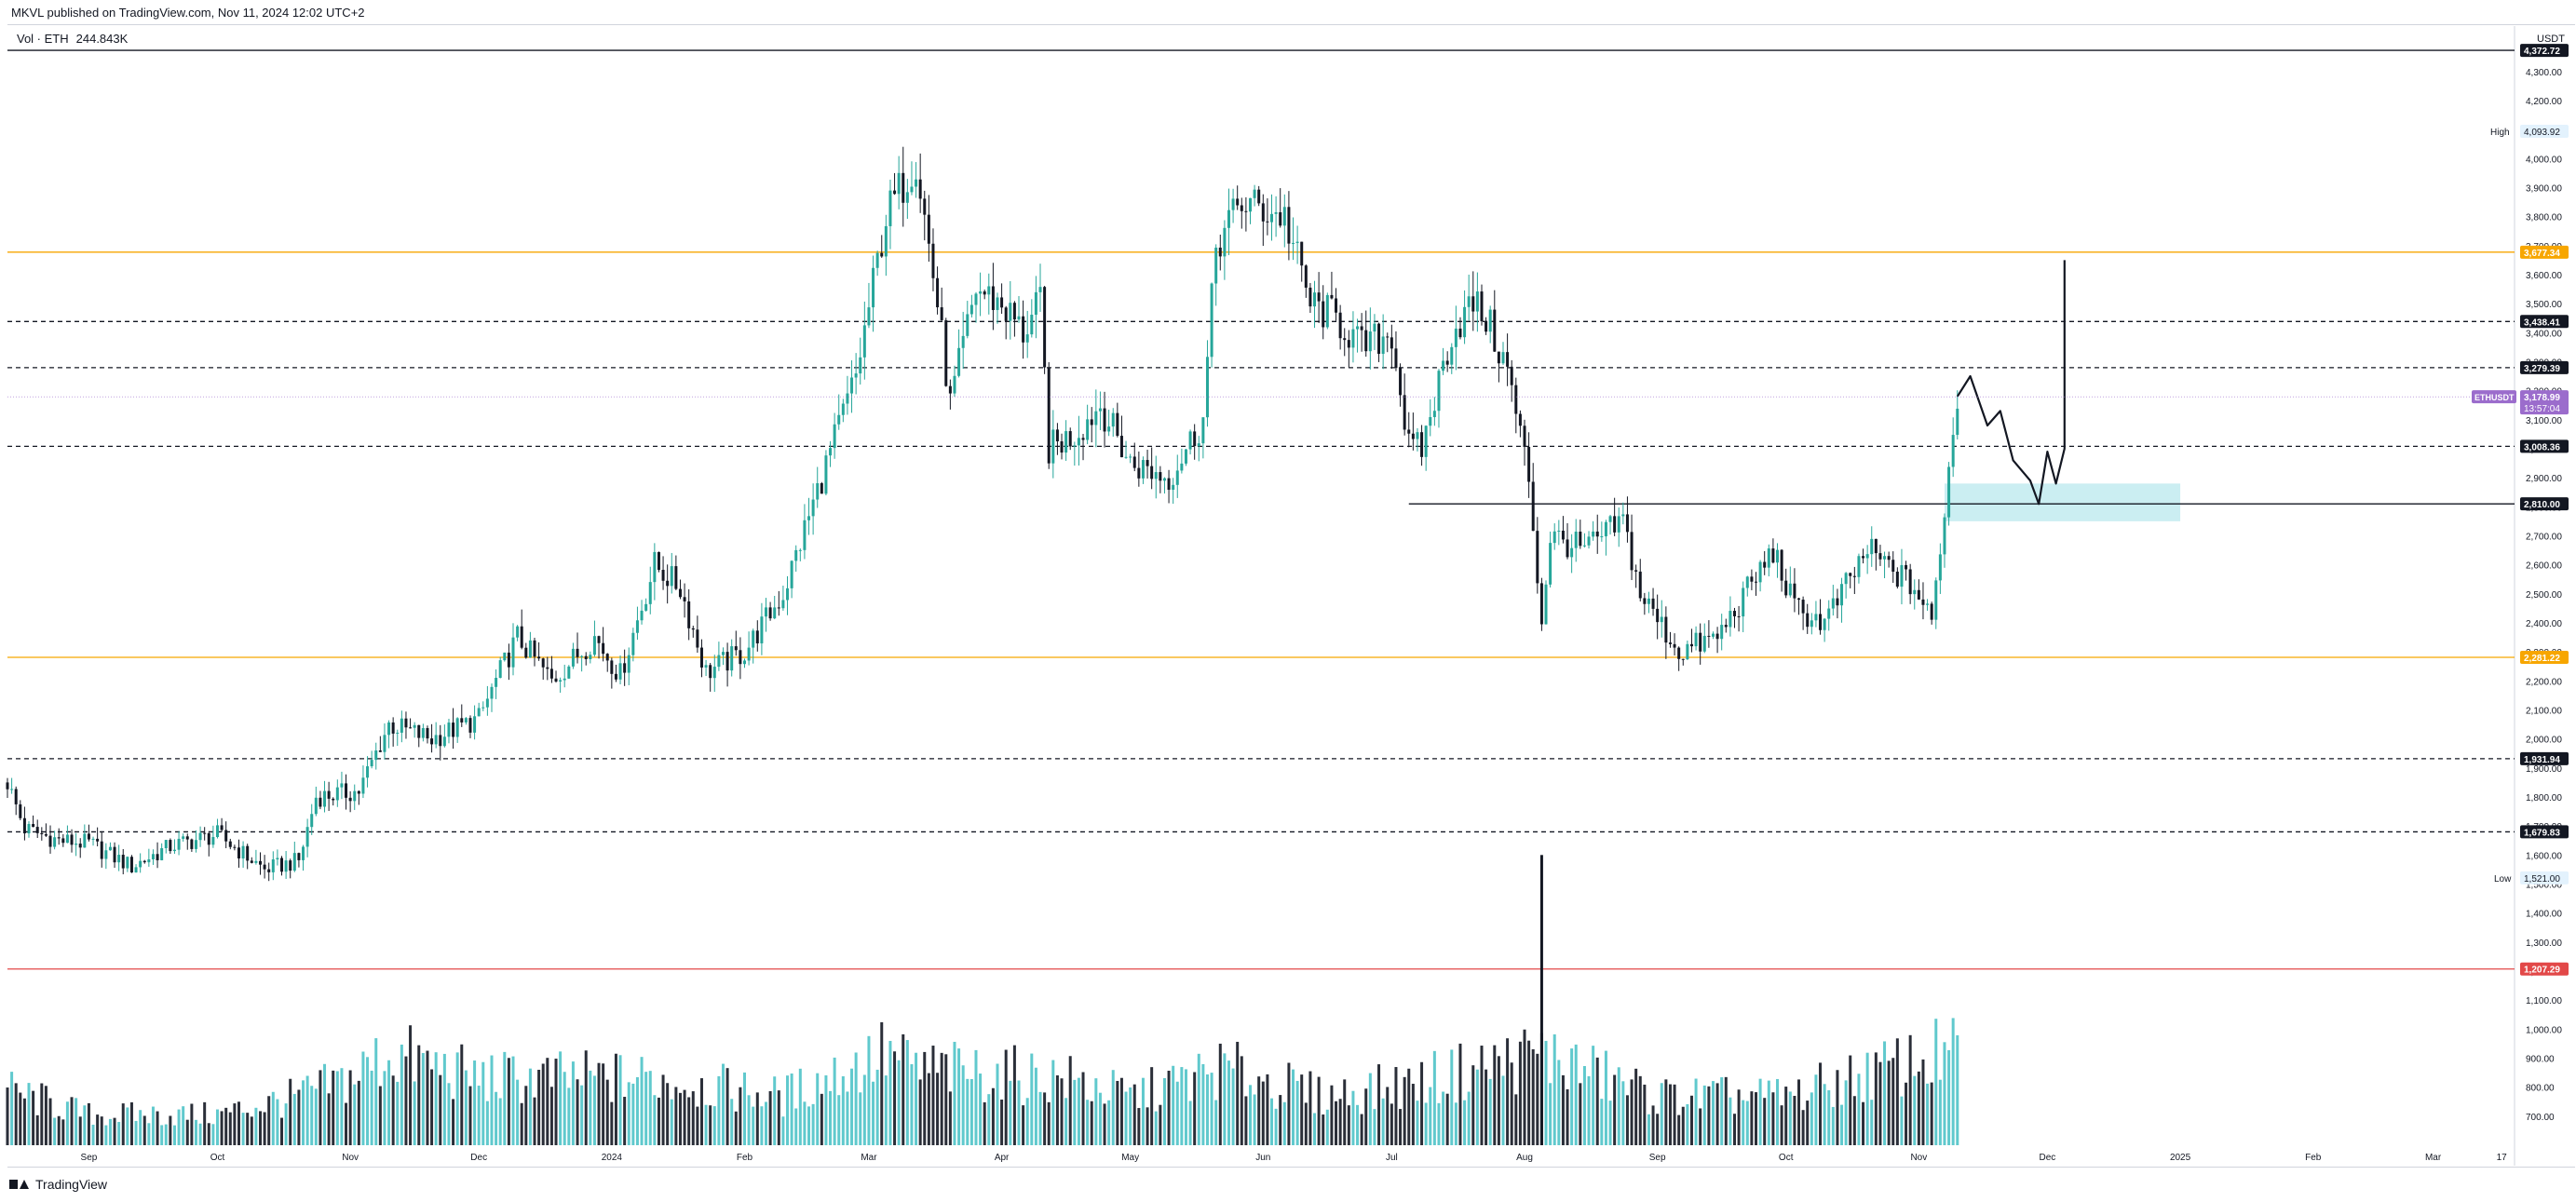  What do you see at coordinates (2544, 102) in the screenshot?
I see `y-tick-label: 4,200.00` at bounding box center [2544, 102].